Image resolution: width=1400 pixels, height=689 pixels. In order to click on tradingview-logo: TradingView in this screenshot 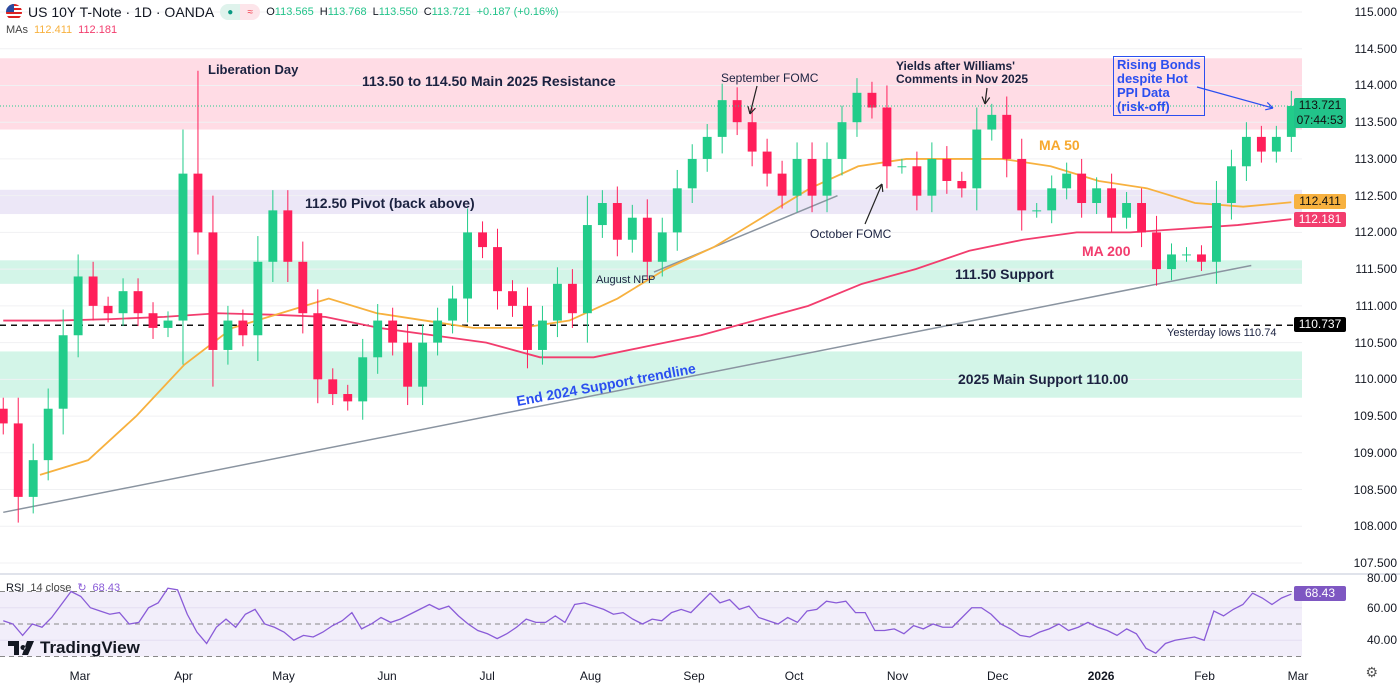, I will do `click(74, 648)`.